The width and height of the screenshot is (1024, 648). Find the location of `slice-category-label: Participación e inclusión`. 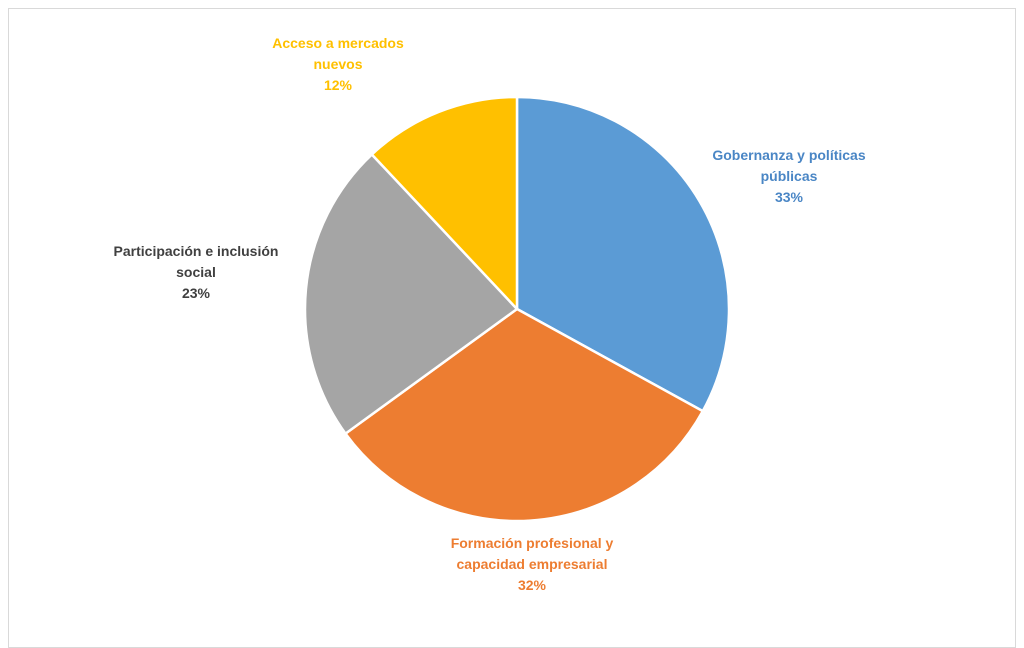

slice-category-label: Participación e inclusión is located at coordinates (196, 251).